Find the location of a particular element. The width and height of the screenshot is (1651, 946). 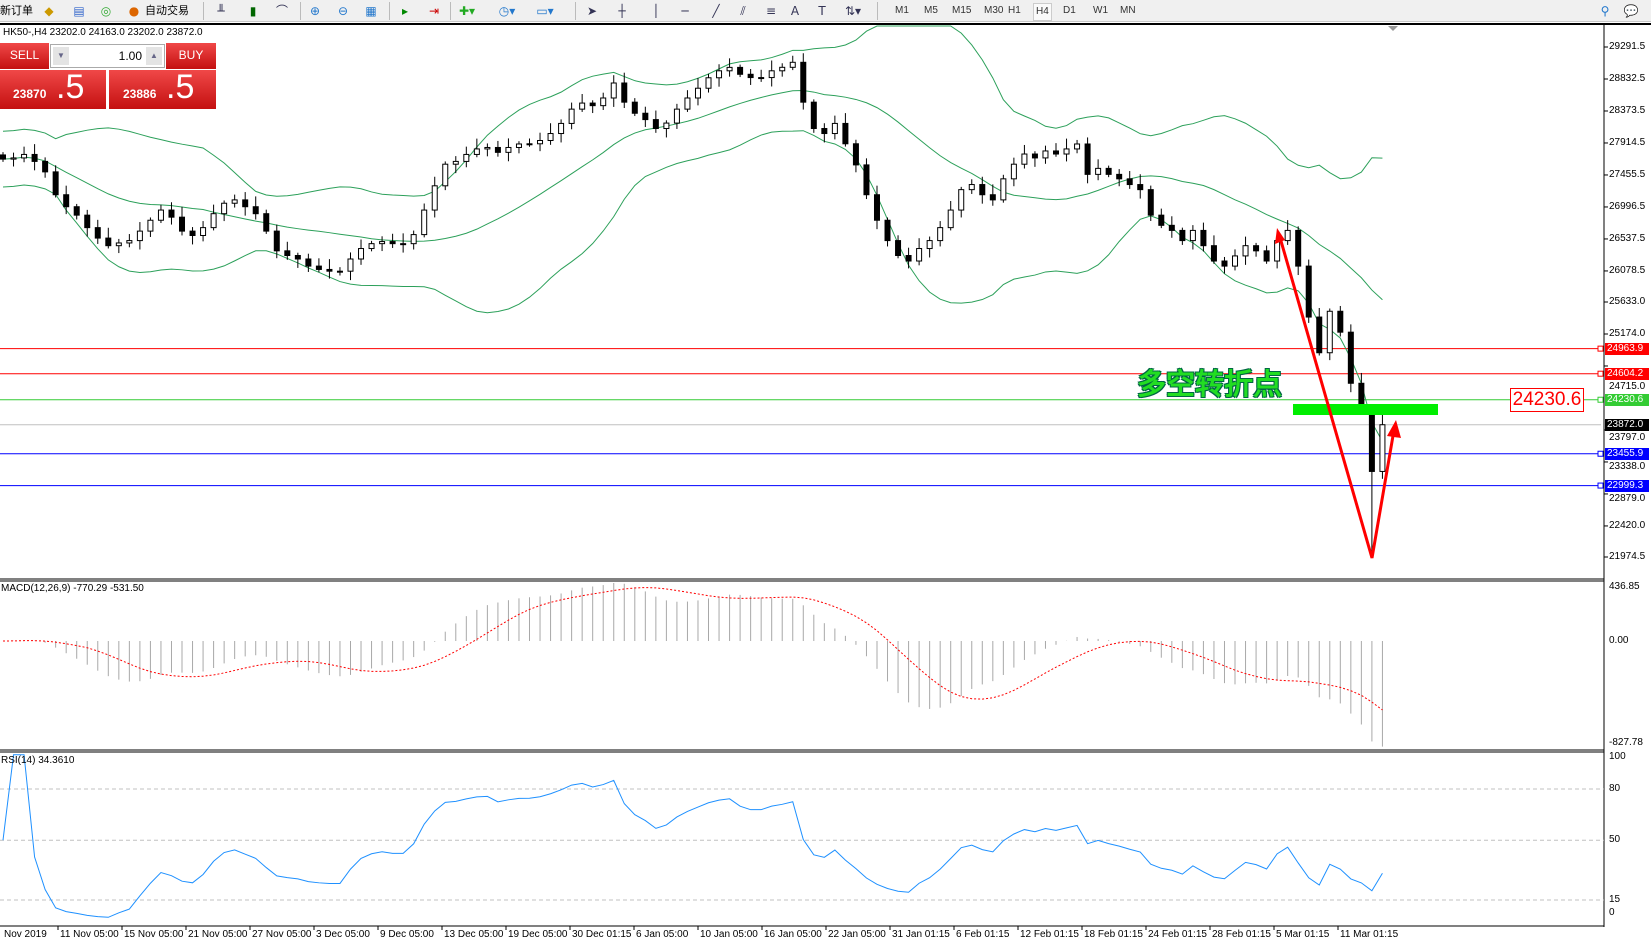

horizontal-line-icon: ─ is located at coordinates (685, 11).